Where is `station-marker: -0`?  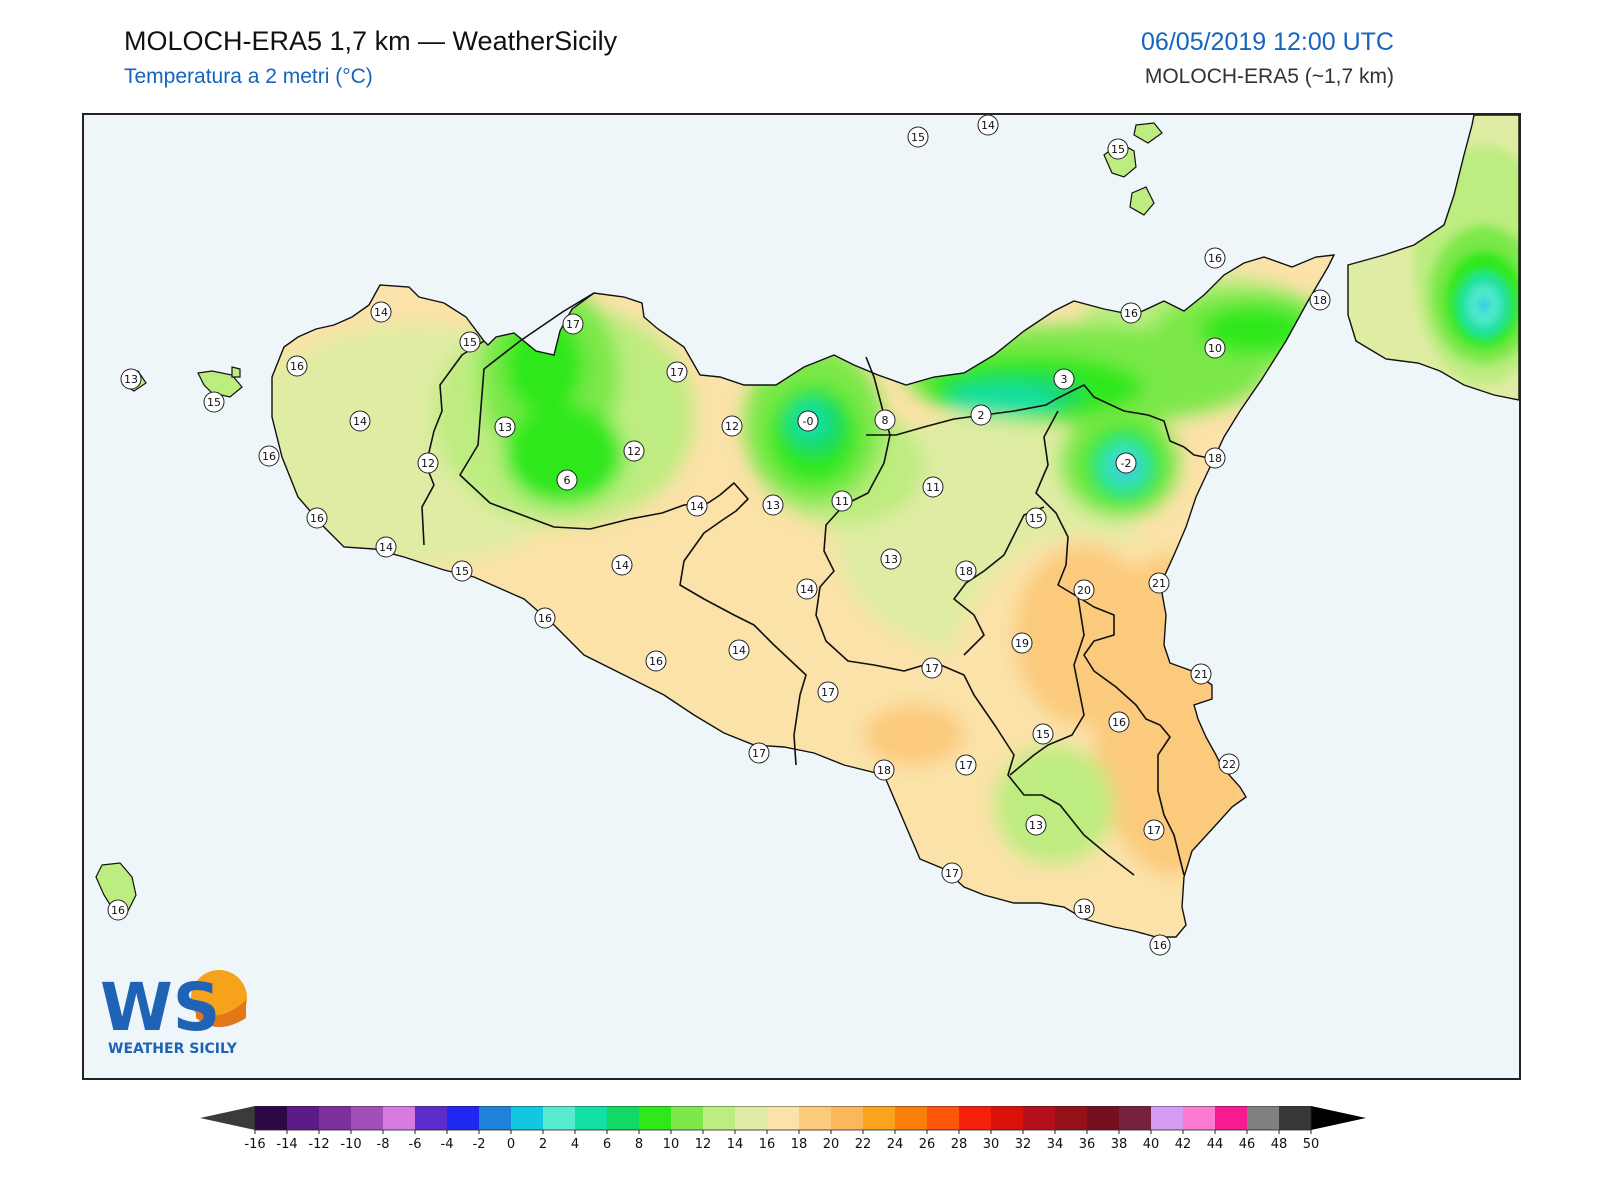 station-marker: -0 is located at coordinates (808, 421).